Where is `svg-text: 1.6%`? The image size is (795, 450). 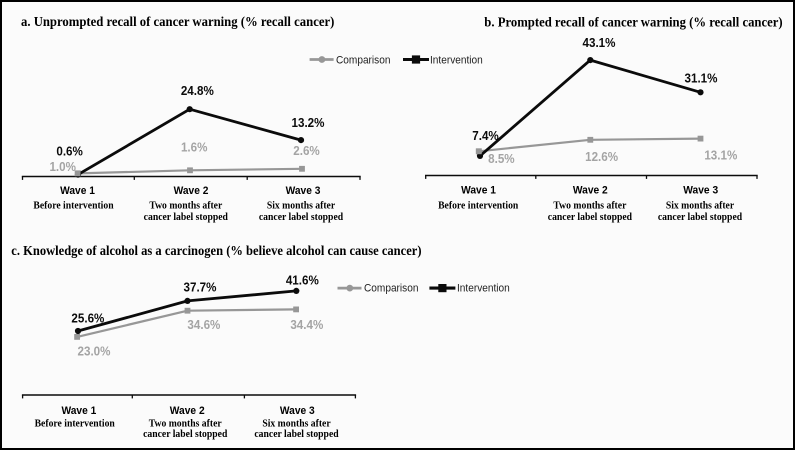
svg-text: 1.6% is located at coordinates (194, 147).